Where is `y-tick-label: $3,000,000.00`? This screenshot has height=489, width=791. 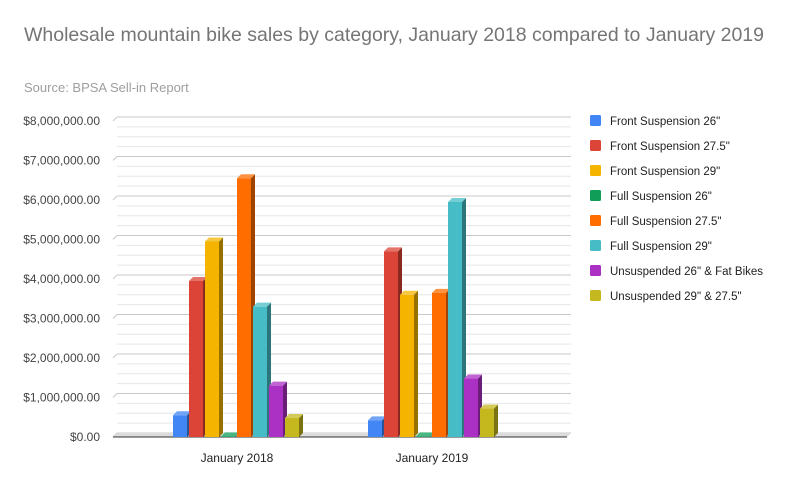 y-tick-label: $3,000,000.00 is located at coordinates (61, 319).